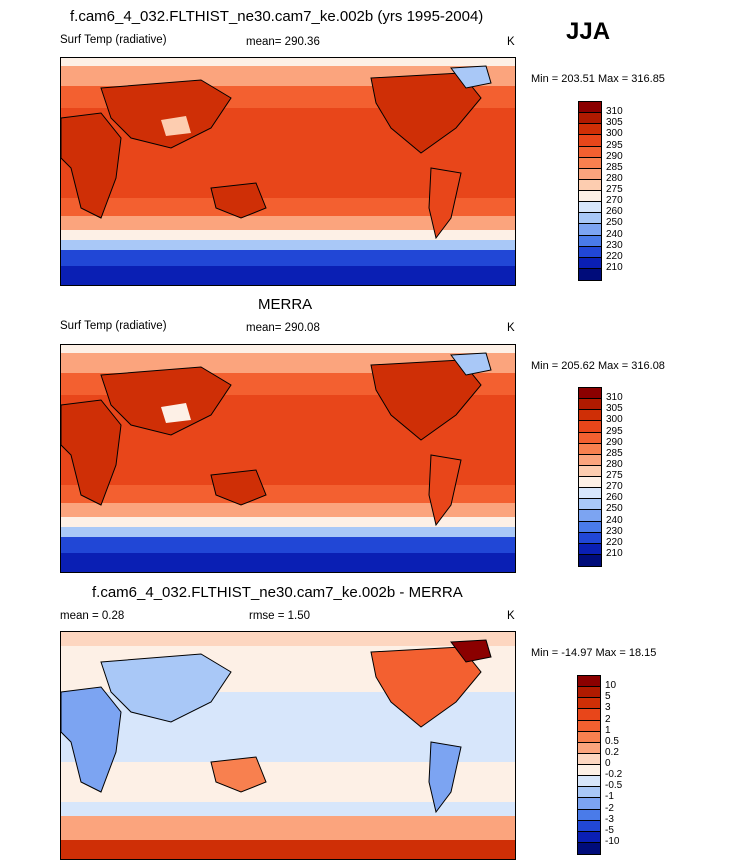 This screenshot has height=865, width=732. What do you see at coordinates (598, 366) in the screenshot?
I see `panel-2-minmax: Min = 205.62 Max = 316.08` at bounding box center [598, 366].